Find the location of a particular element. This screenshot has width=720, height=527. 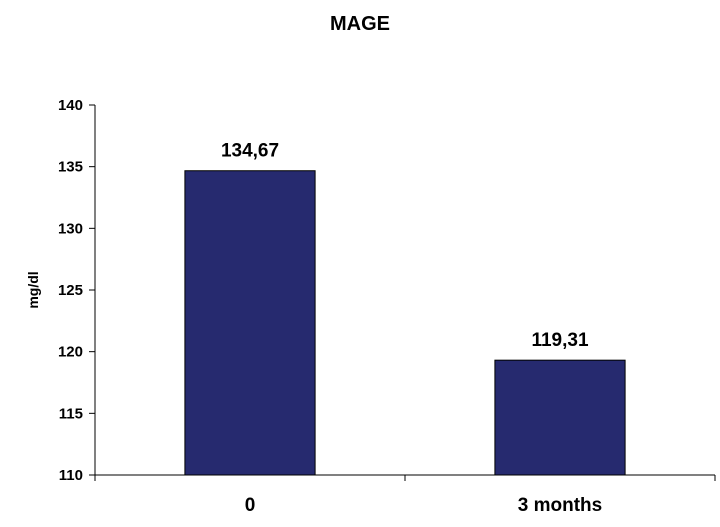

y-tick-label: 120 is located at coordinates (70, 352).